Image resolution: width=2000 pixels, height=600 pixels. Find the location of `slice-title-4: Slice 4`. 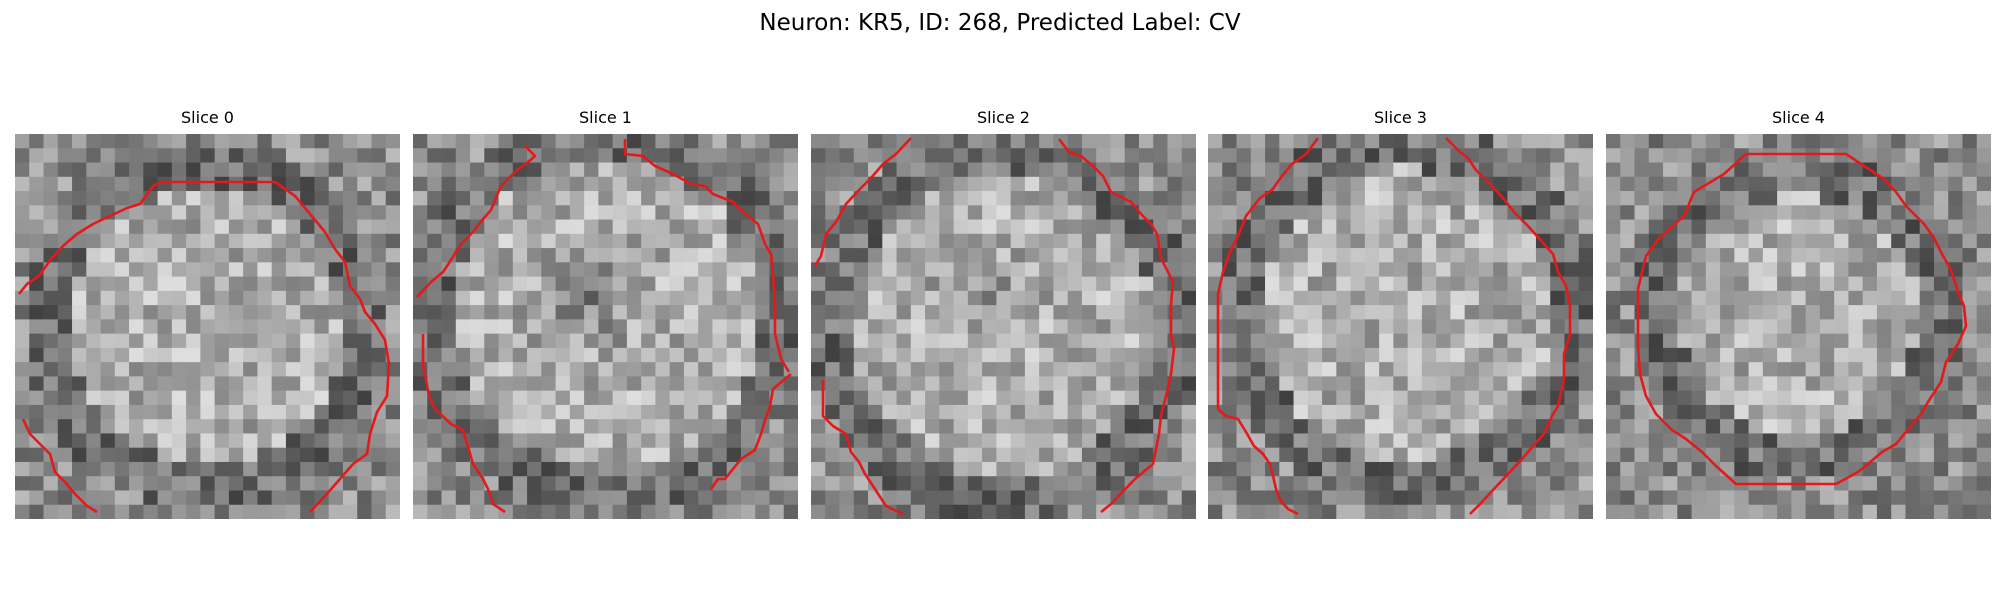

slice-title-4: Slice 4 is located at coordinates (1798, 117).